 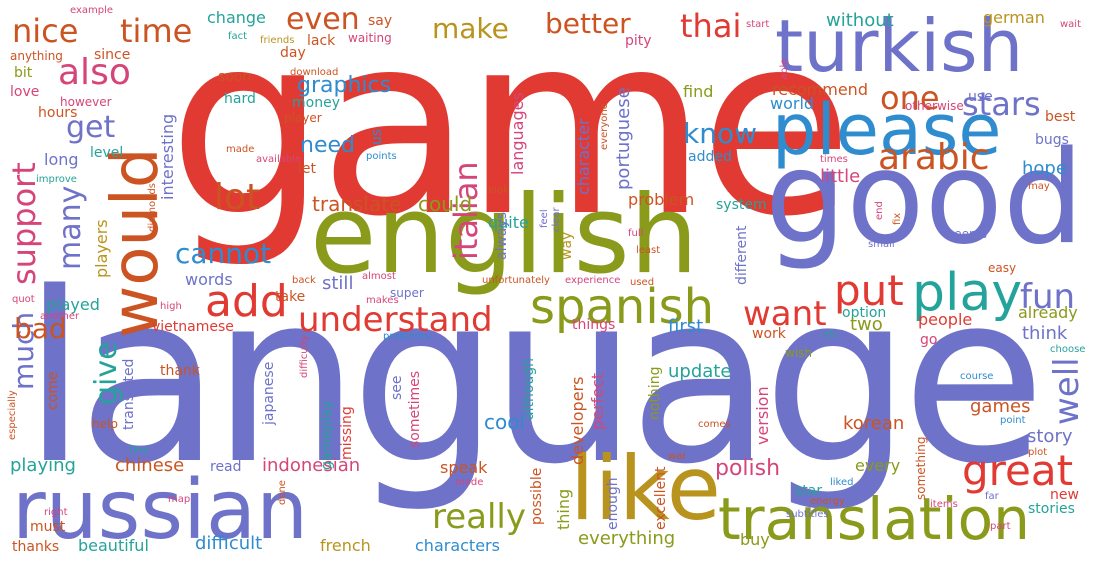 What do you see at coordinates (944, 504) in the screenshot?
I see `word-items: items` at bounding box center [944, 504].